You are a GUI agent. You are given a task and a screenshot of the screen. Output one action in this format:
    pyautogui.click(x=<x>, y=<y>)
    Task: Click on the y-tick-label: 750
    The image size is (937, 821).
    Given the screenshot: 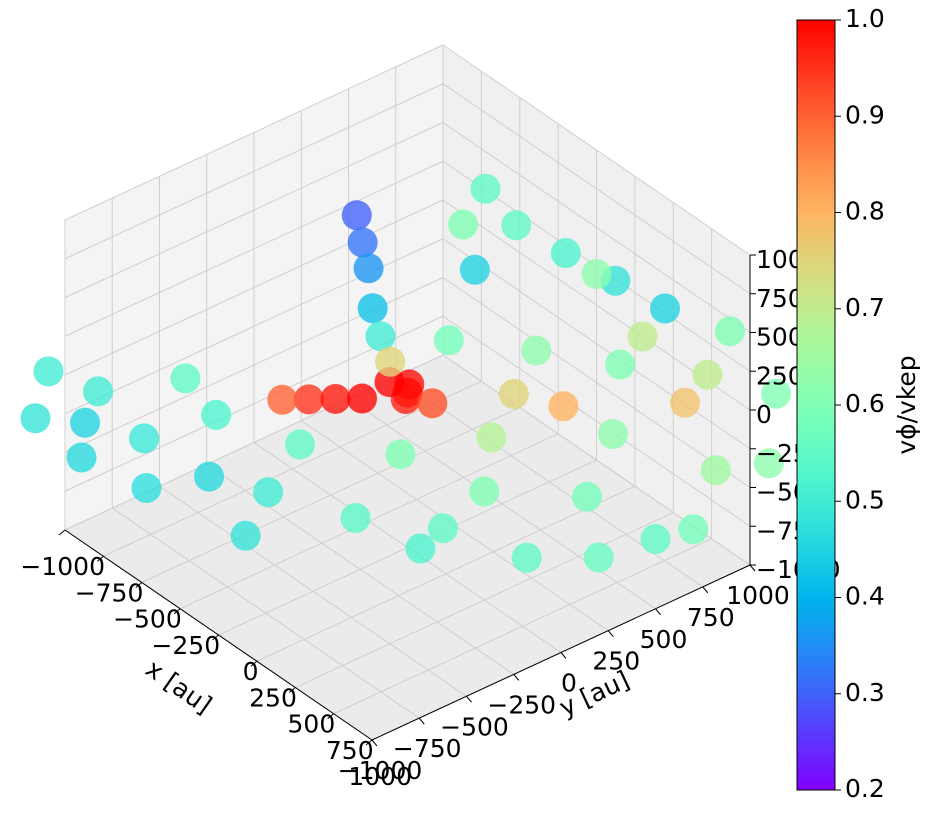 What is the action you would take?
    pyautogui.click(x=711, y=617)
    